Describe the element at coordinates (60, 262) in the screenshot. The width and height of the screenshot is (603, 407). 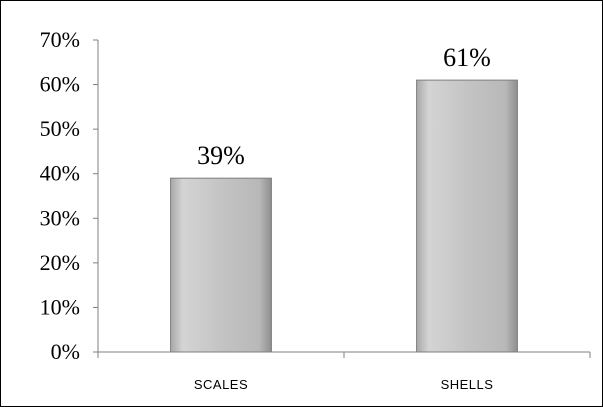
I see `y-tick-label: 20%` at that location.